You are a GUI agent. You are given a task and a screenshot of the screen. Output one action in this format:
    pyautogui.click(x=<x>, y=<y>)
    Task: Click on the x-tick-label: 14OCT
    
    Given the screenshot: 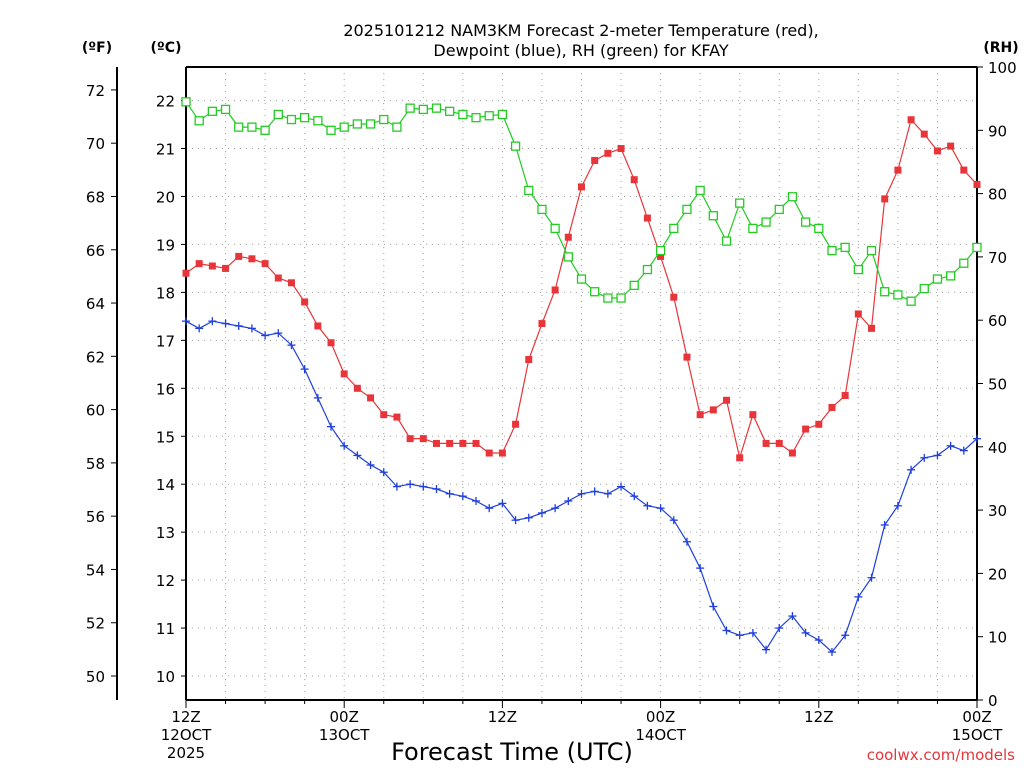 What is the action you would take?
    pyautogui.click(x=660, y=735)
    